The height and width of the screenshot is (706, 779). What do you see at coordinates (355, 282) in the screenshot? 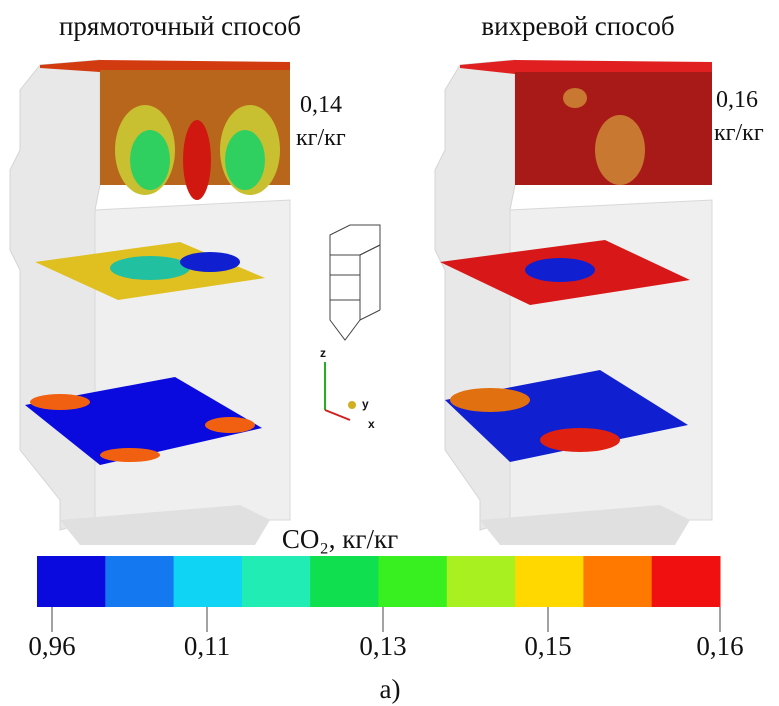
I see `furnace-icon` at bounding box center [355, 282].